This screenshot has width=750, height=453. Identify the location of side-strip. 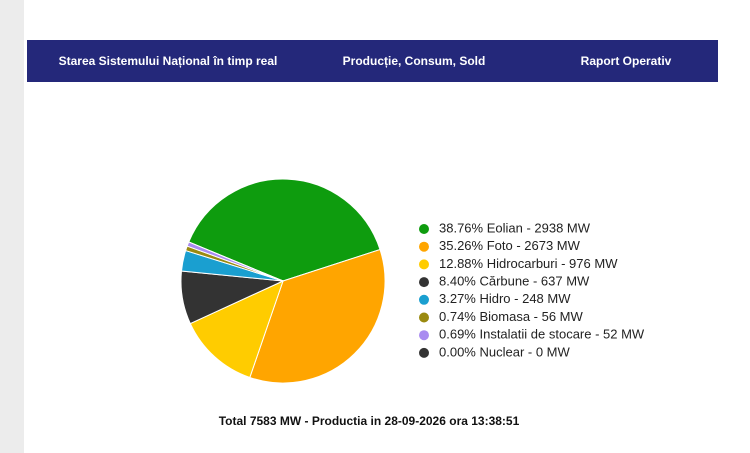
(12, 226).